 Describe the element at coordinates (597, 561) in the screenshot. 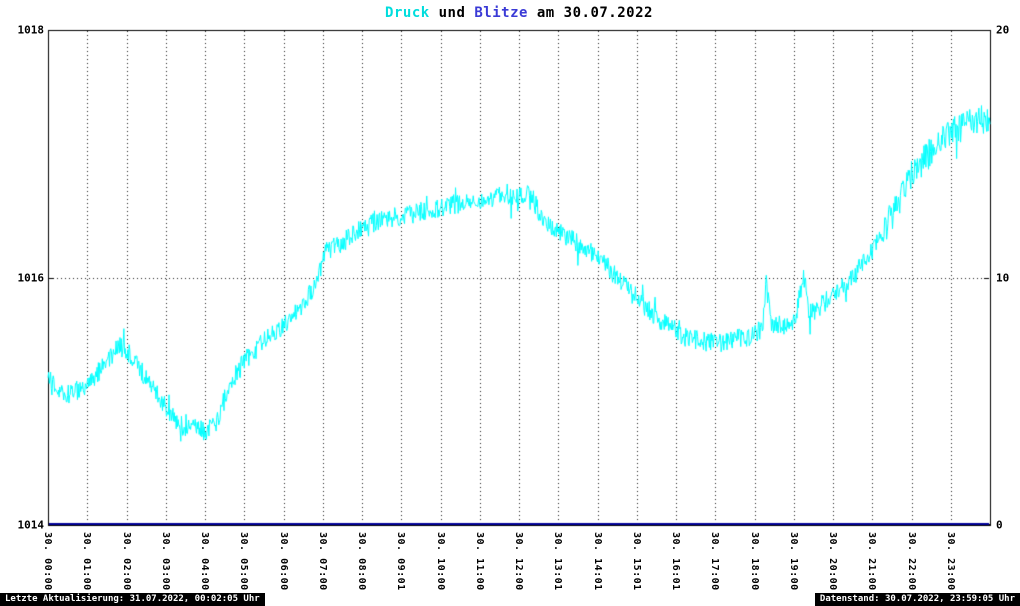

I see `x-axis-tick-label: 30. 14:01` at that location.